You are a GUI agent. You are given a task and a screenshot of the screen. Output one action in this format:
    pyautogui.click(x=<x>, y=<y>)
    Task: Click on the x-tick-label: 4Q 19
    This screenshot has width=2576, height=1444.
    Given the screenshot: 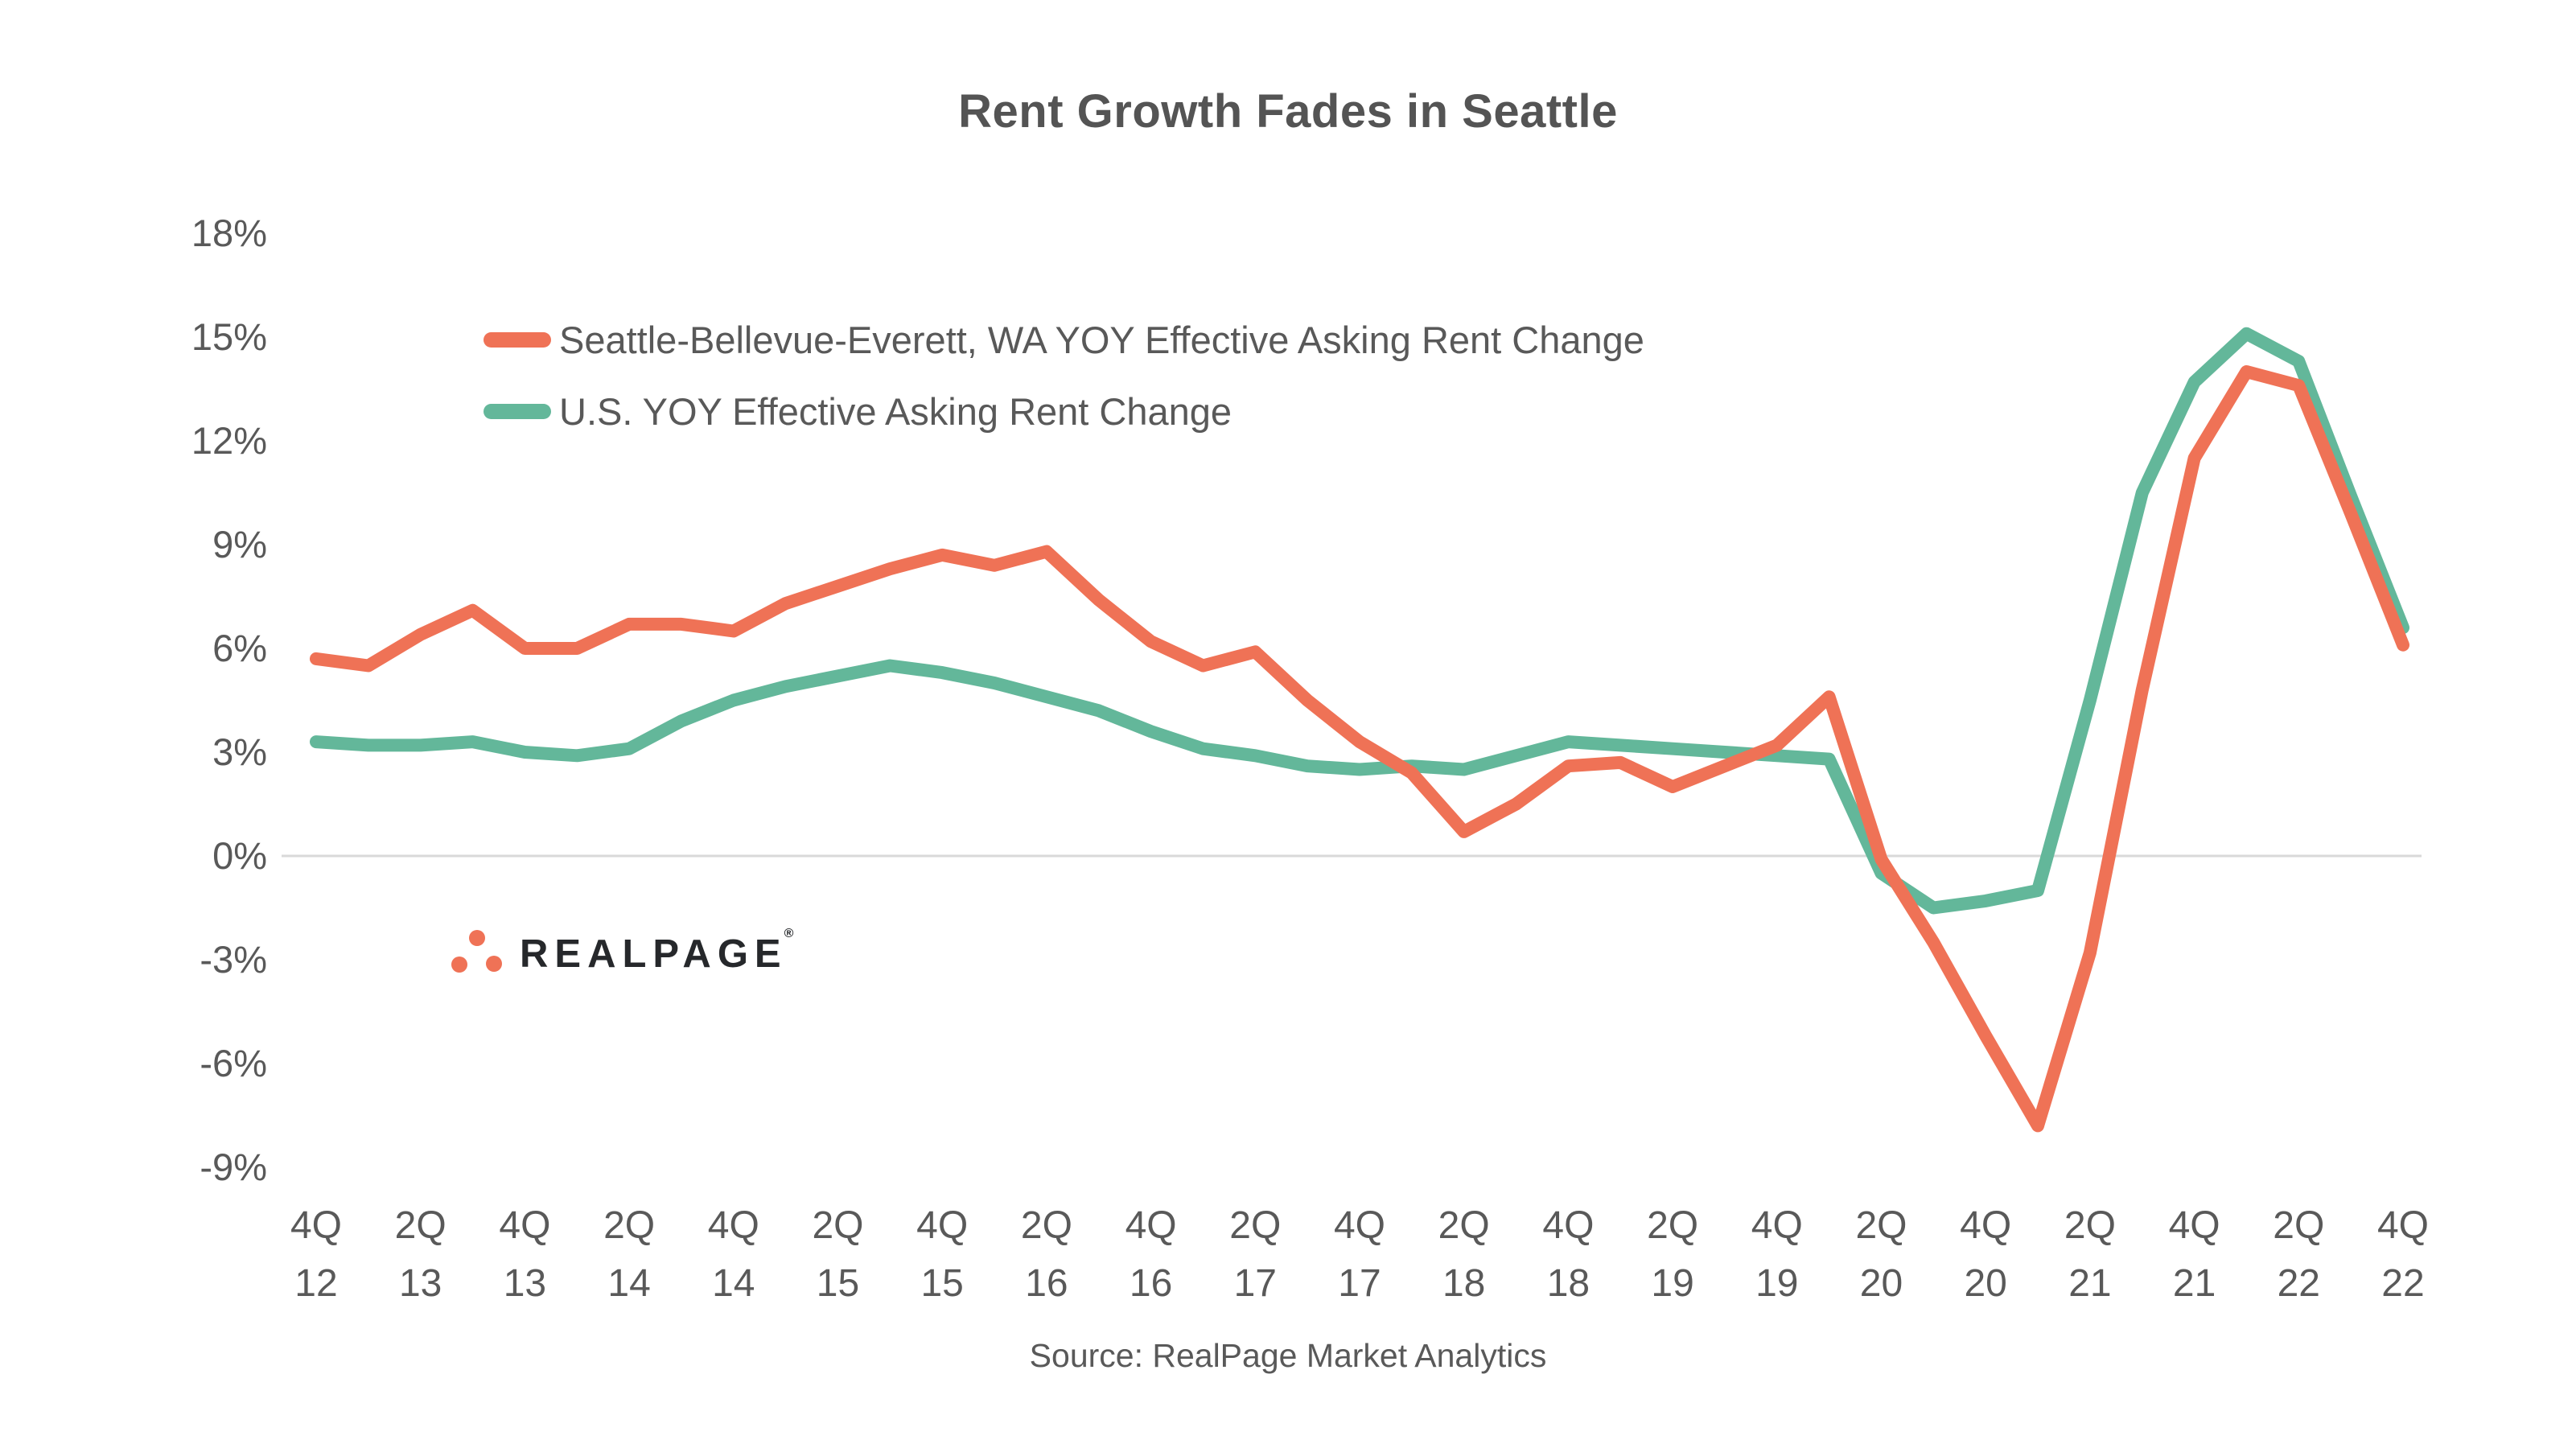 What is the action you would take?
    pyautogui.click(x=1777, y=1254)
    